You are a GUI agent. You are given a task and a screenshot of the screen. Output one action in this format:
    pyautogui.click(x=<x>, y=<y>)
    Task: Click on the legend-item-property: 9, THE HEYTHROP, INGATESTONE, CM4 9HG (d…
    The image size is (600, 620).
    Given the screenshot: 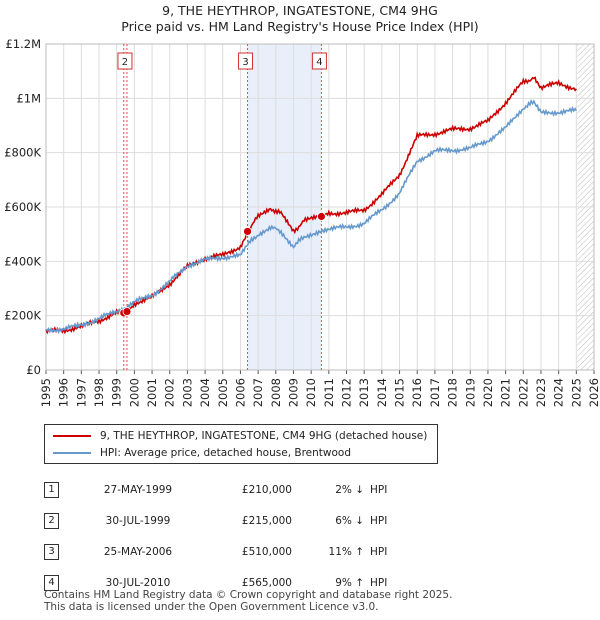 What is the action you would take?
    pyautogui.click(x=240, y=436)
    